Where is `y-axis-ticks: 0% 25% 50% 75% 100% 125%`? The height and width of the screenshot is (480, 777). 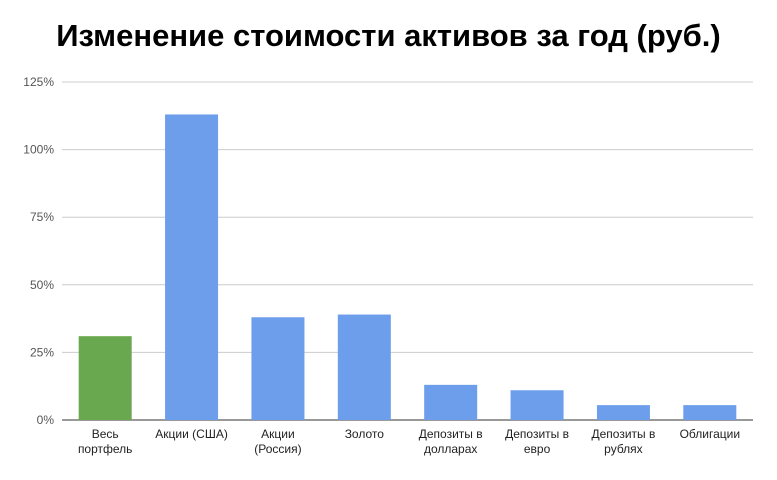
y-axis-ticks: 0% 25% 50% 75% 100% 125% is located at coordinates (38, 251).